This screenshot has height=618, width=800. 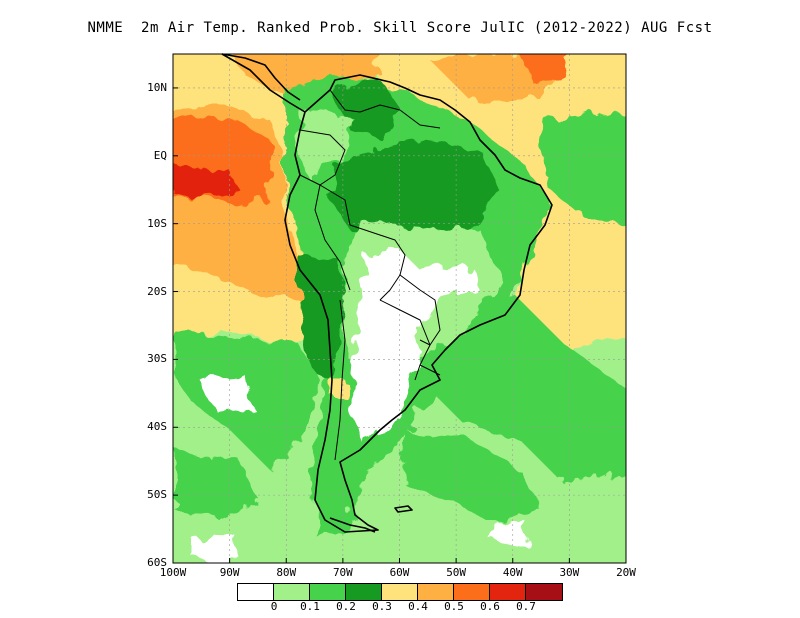 I want to click on longitude-label: 20W, so click(x=626, y=572).